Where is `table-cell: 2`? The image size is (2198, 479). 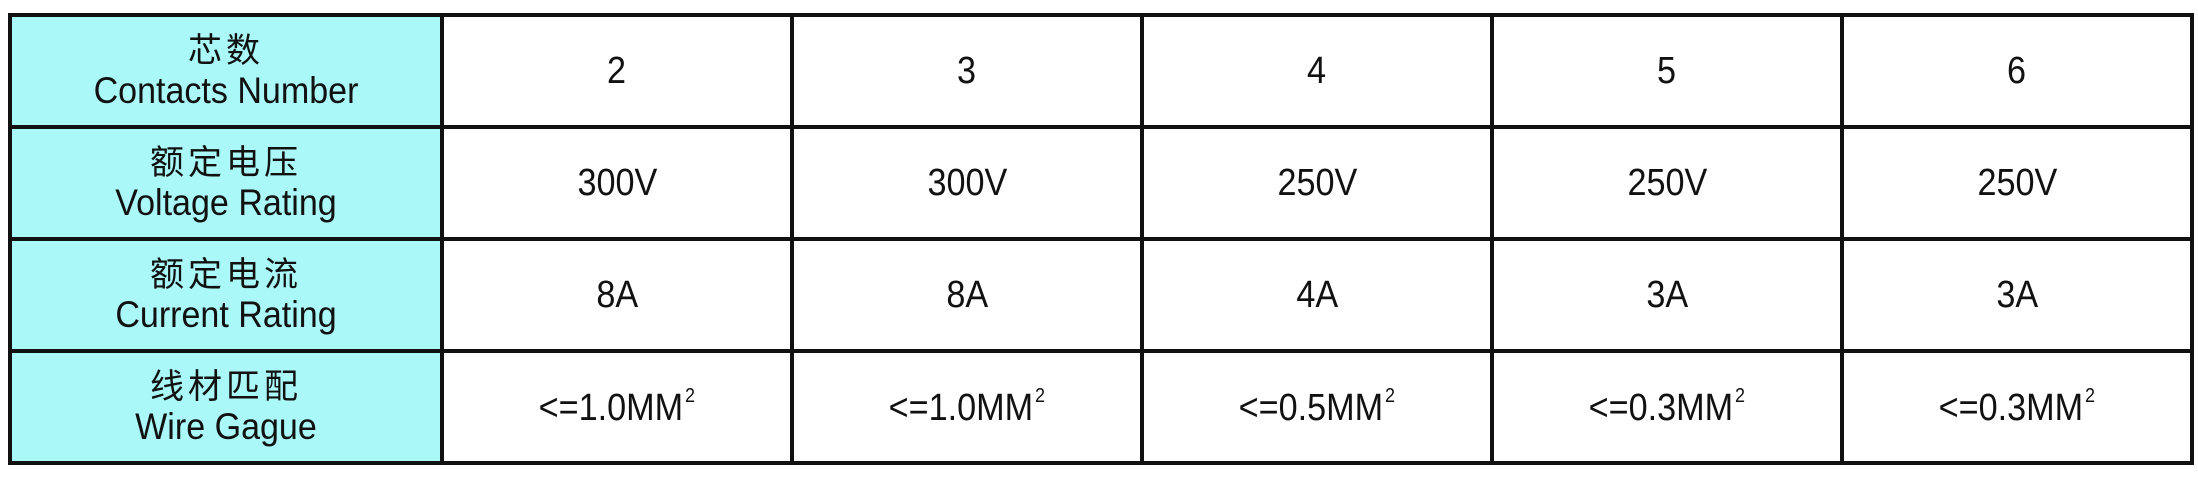
table-cell: 2 is located at coordinates (617, 71).